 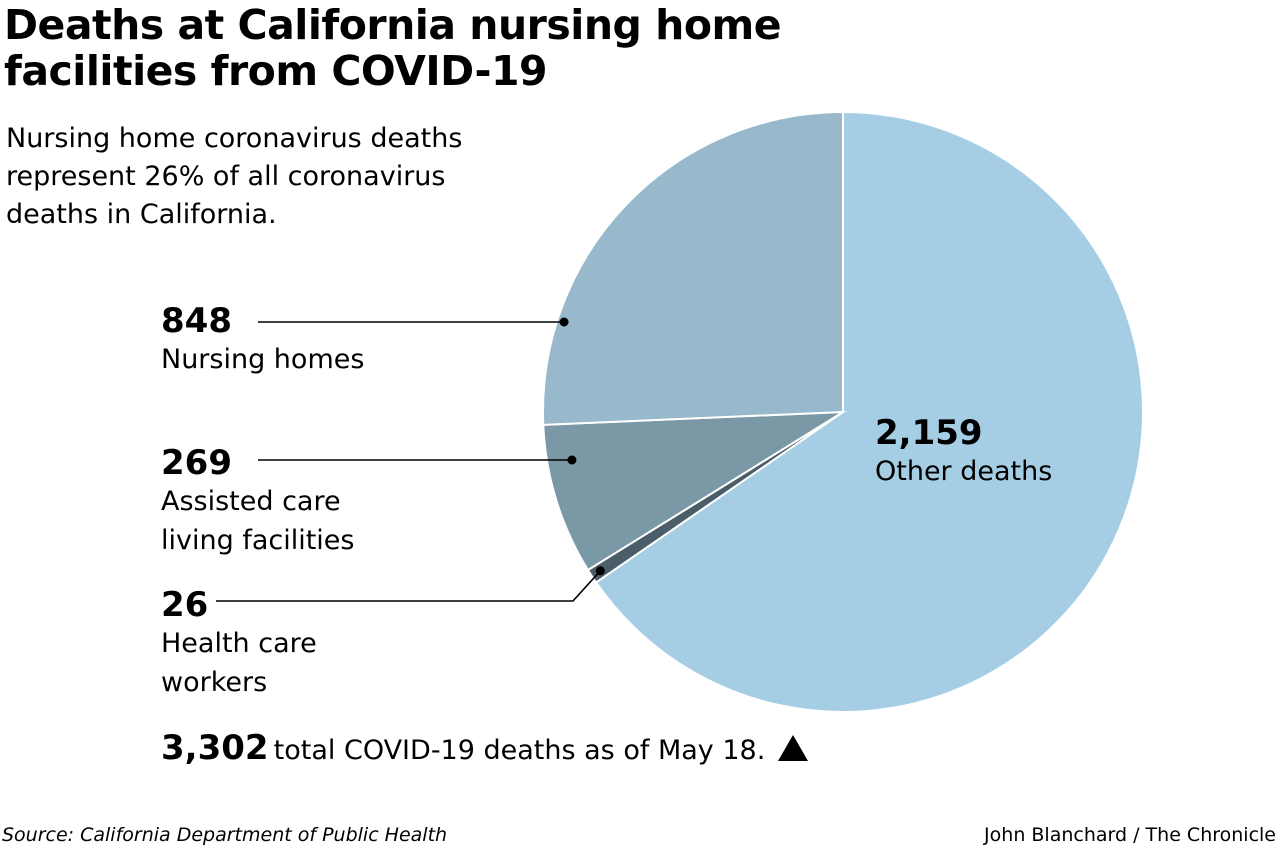 I want to click on total-deaths-text: total COVID-19 deaths as of May 18., so click(x=519, y=750).